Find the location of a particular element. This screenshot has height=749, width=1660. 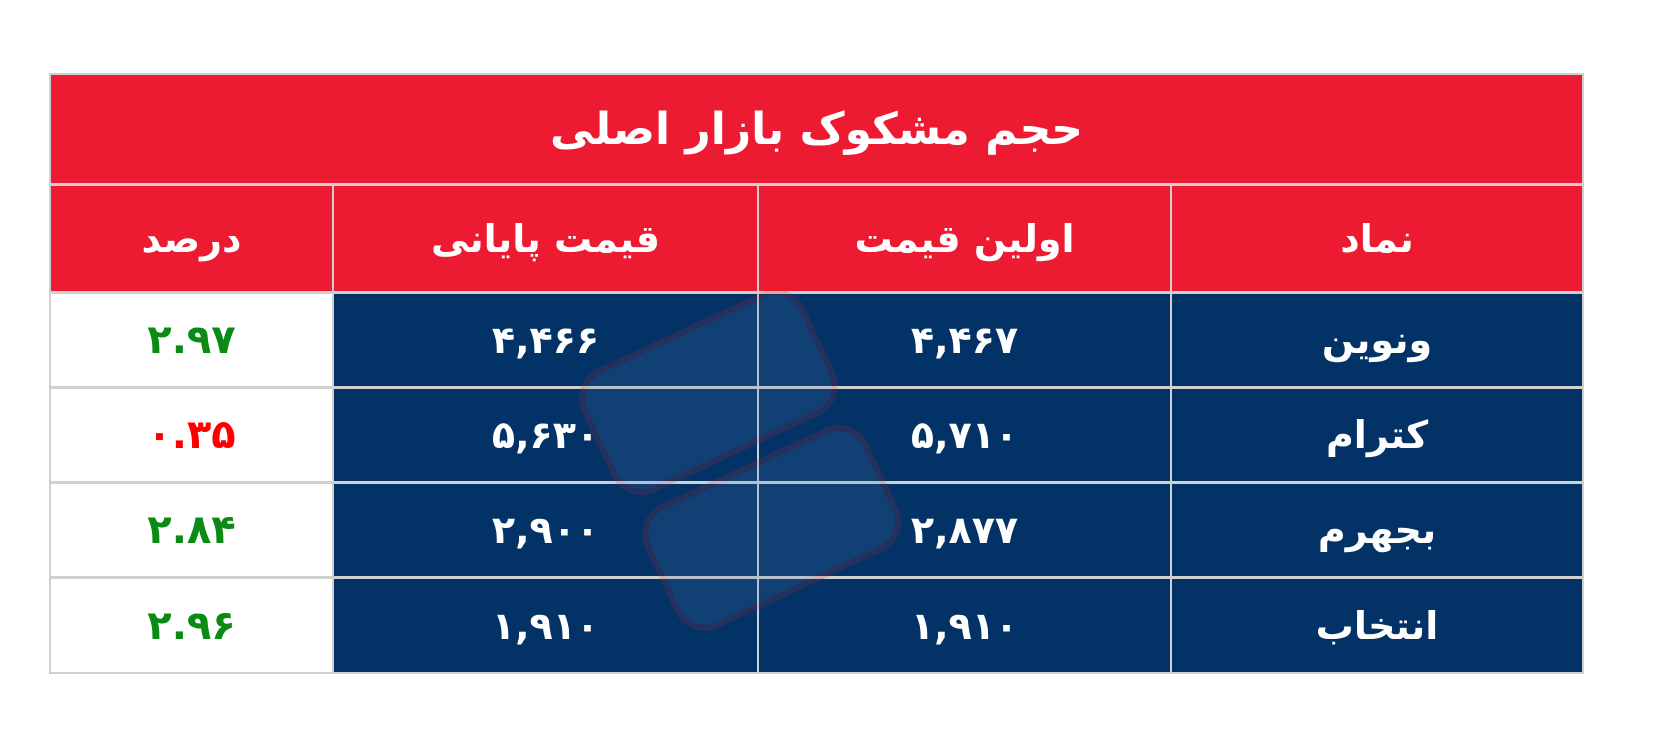

first-price-cell: ۵,۷۱۰ is located at coordinates (963, 435).